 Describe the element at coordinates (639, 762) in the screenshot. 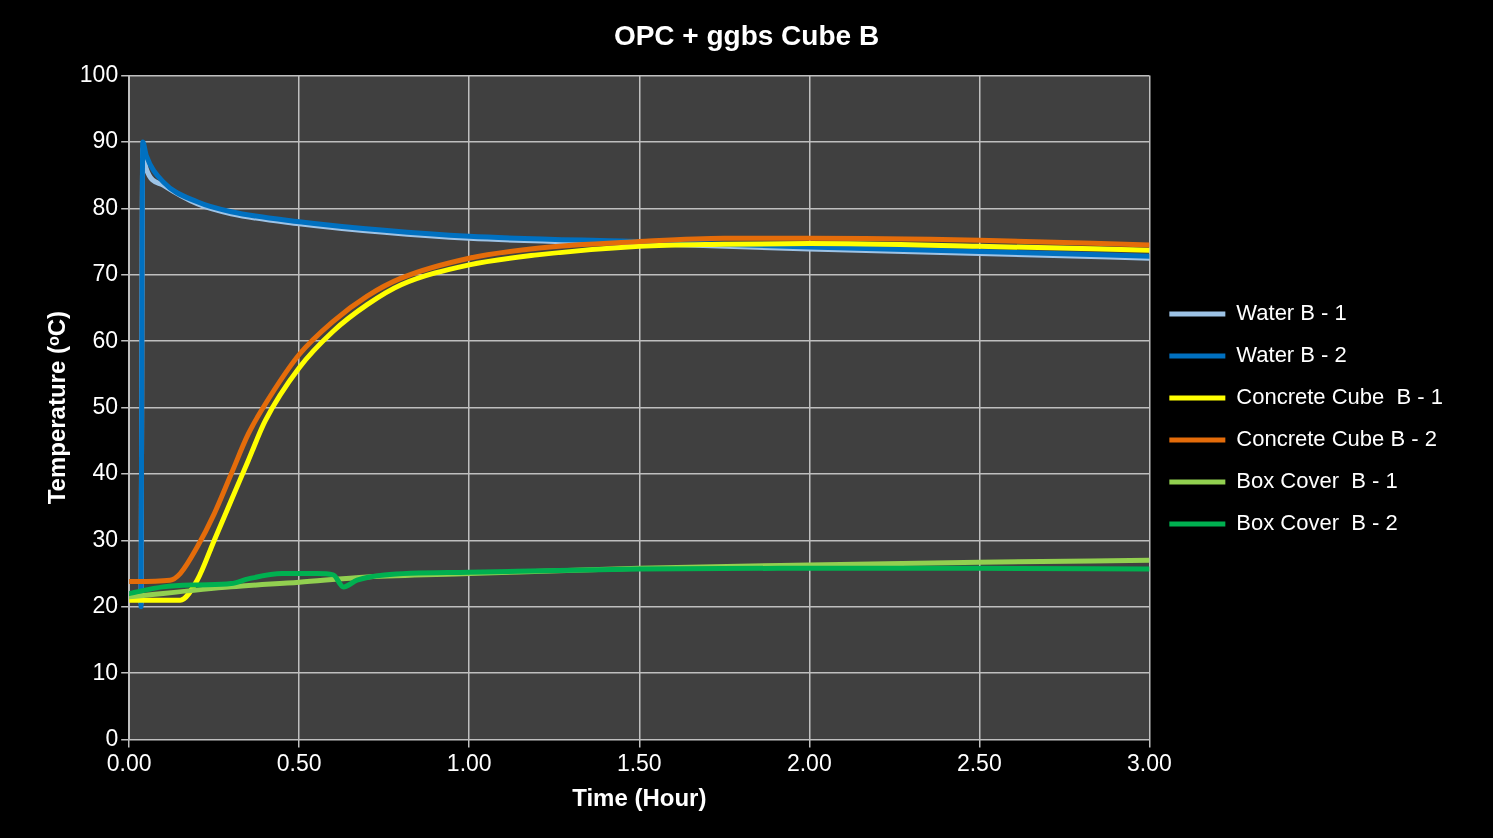

I see `x-tick-label: 1.50` at that location.